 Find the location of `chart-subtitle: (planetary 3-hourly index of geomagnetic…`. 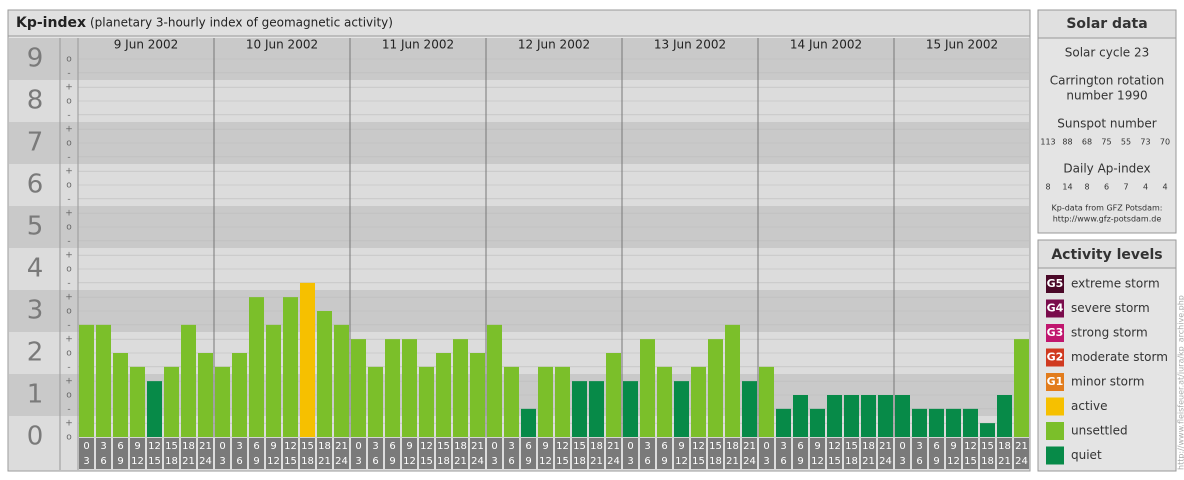

chart-subtitle: (planetary 3-hourly index of geomagnetic… is located at coordinates (241, 23).